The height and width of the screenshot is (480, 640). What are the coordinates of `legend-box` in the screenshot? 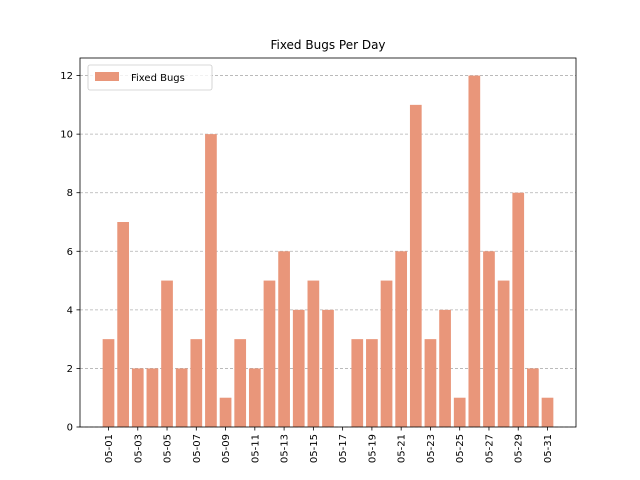 It's located at (150, 77).